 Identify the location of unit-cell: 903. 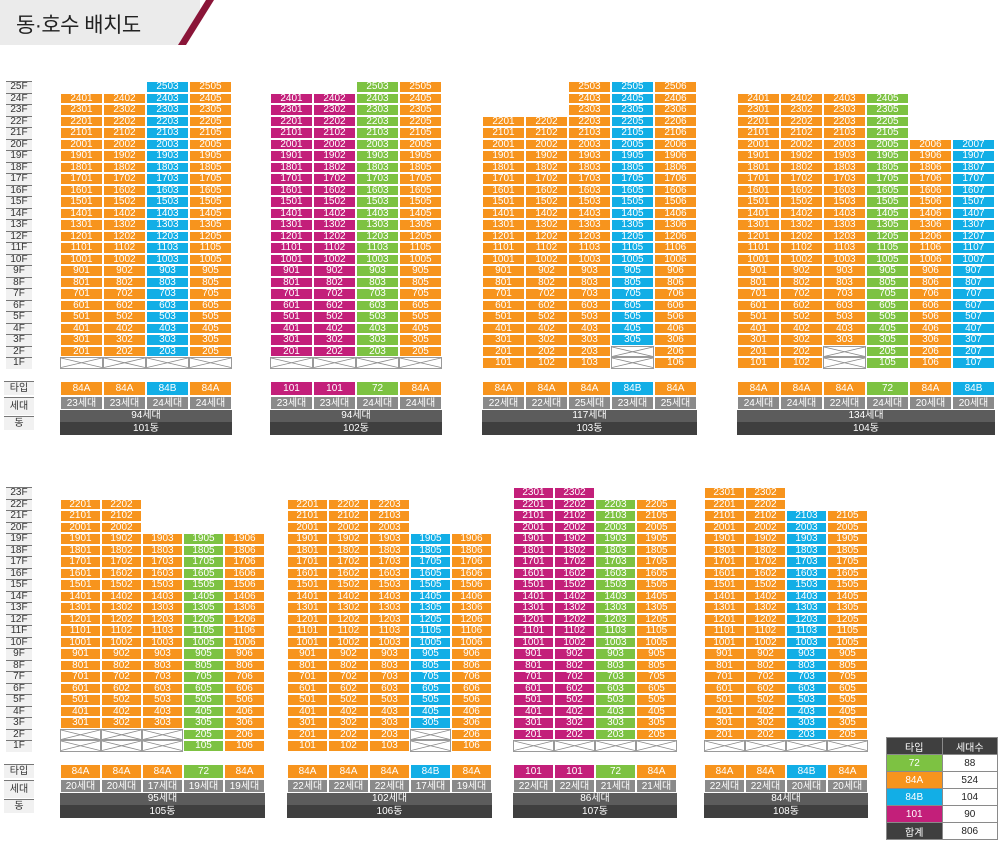
(167, 271).